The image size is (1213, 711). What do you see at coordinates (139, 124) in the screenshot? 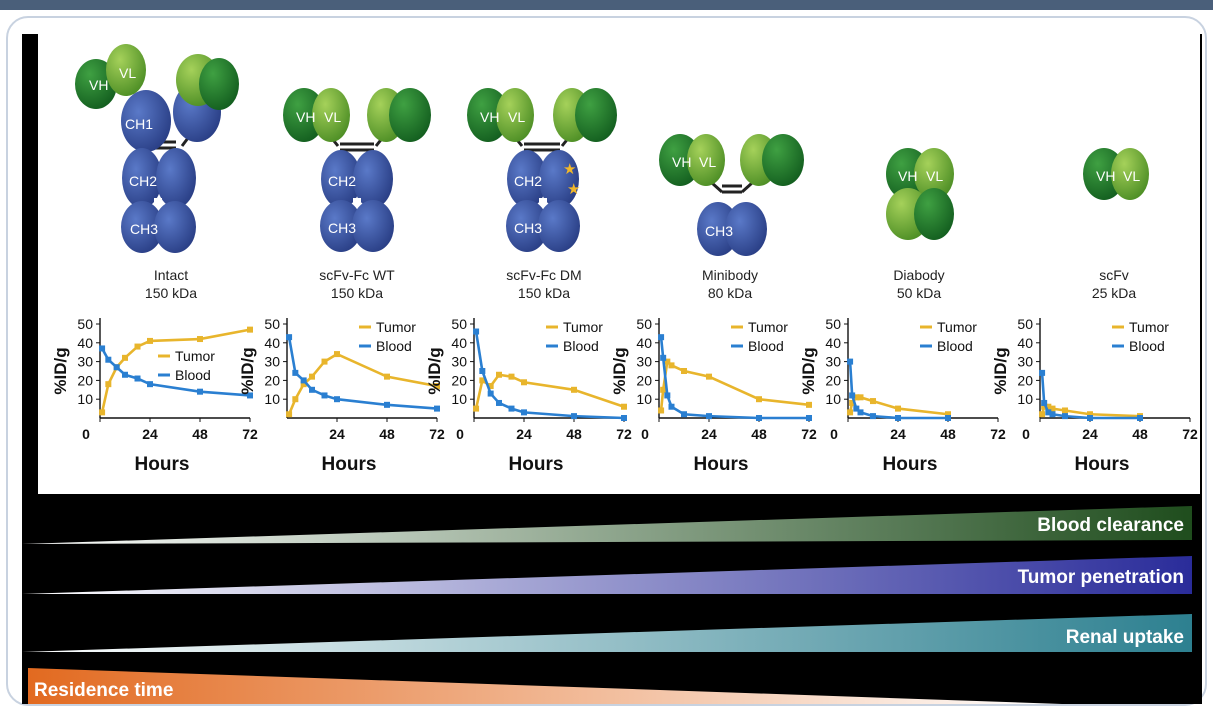
I see `ch1-label: CH1` at bounding box center [139, 124].